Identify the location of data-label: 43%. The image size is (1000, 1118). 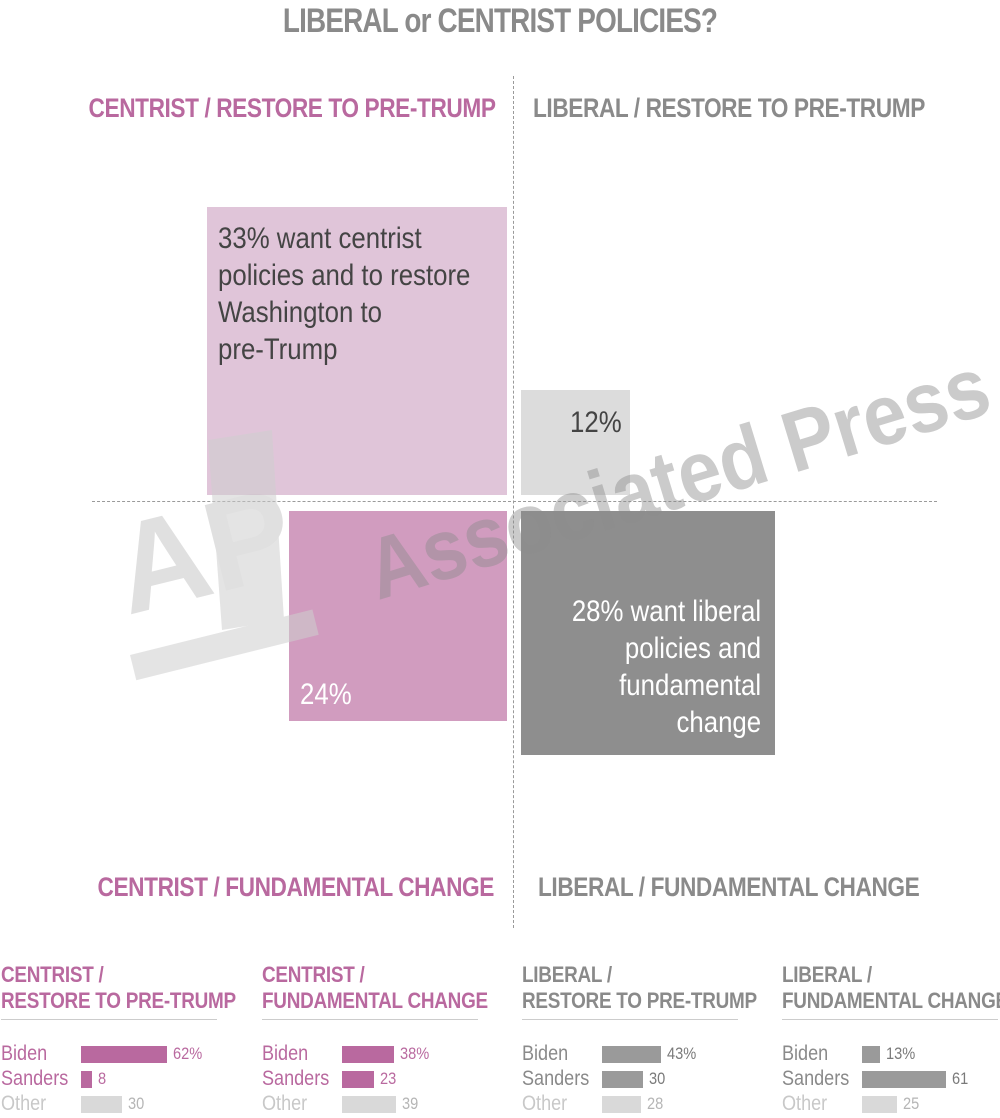
(682, 1053).